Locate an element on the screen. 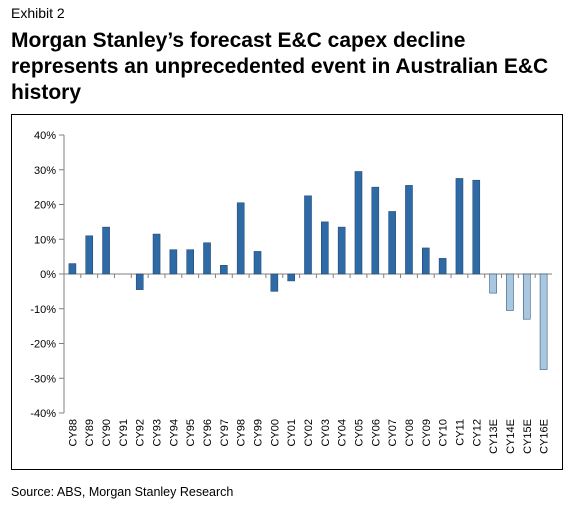  x-tick-label: CY15E is located at coordinates (528, 436).